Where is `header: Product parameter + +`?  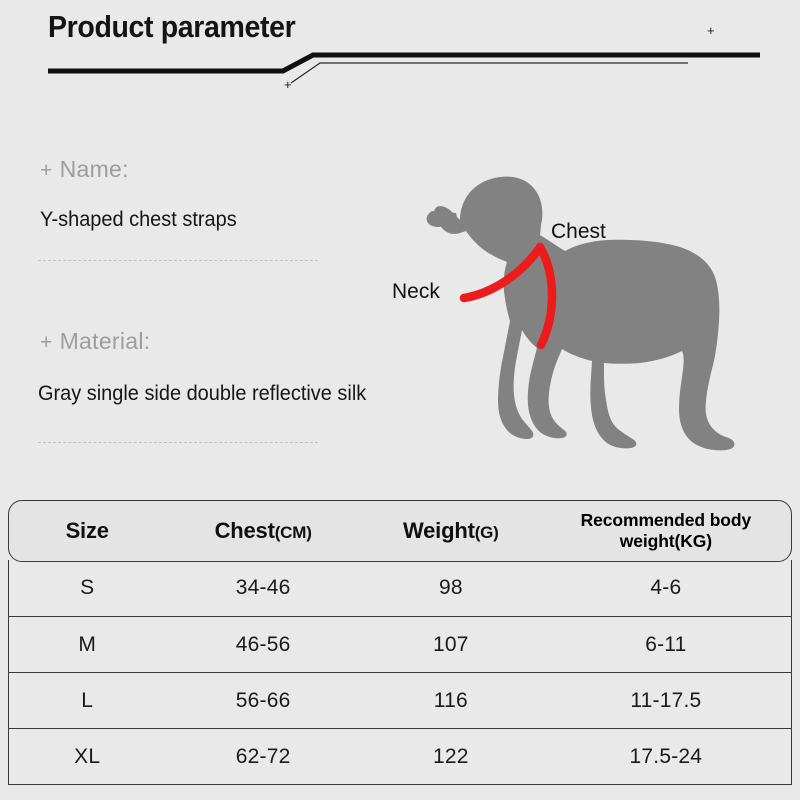
header: Product parameter + + is located at coordinates (400, 52).